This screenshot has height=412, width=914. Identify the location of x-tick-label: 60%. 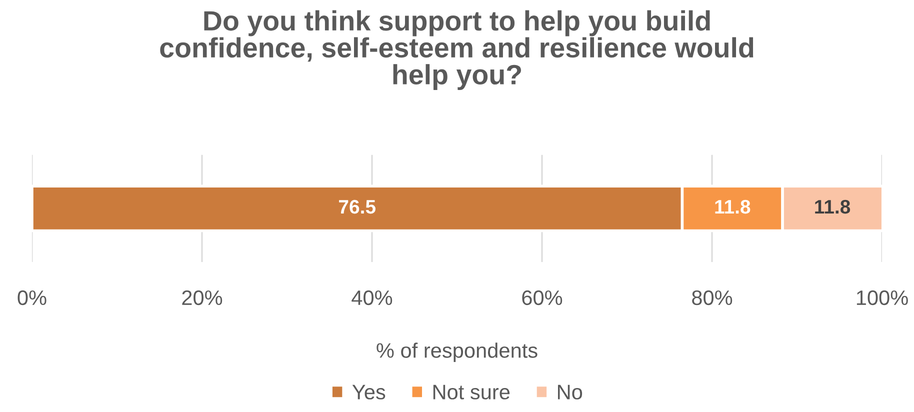
(542, 298).